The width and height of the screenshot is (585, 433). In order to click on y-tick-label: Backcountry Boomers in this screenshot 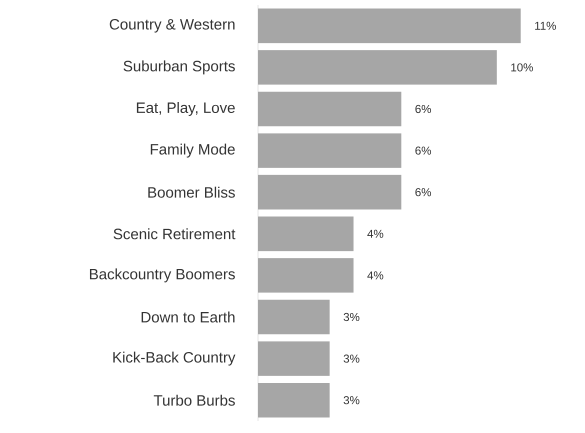, I will do `click(162, 275)`.